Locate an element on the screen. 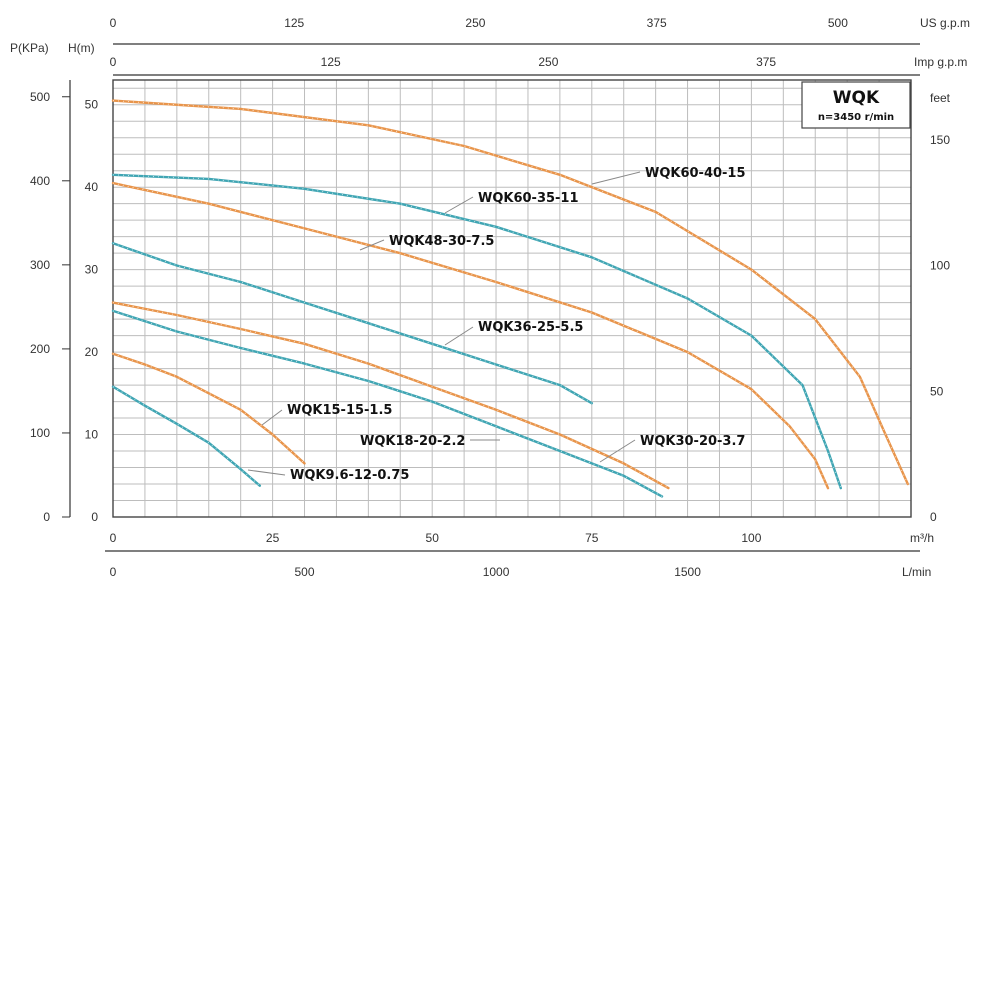 This screenshot has width=1000, height=1000. model-speed: n=3450 r/min is located at coordinates (856, 117).